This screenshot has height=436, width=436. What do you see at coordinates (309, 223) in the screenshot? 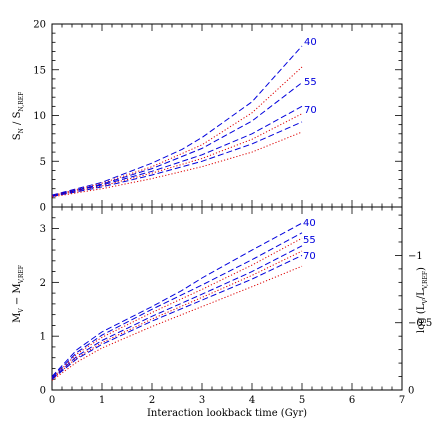
I see `bottom-label-40: 40` at bounding box center [309, 223].